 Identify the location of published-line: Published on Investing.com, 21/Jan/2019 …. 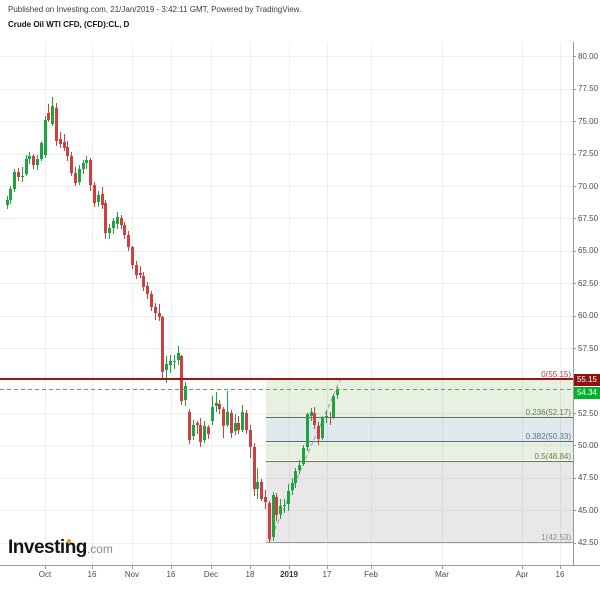
(155, 9).